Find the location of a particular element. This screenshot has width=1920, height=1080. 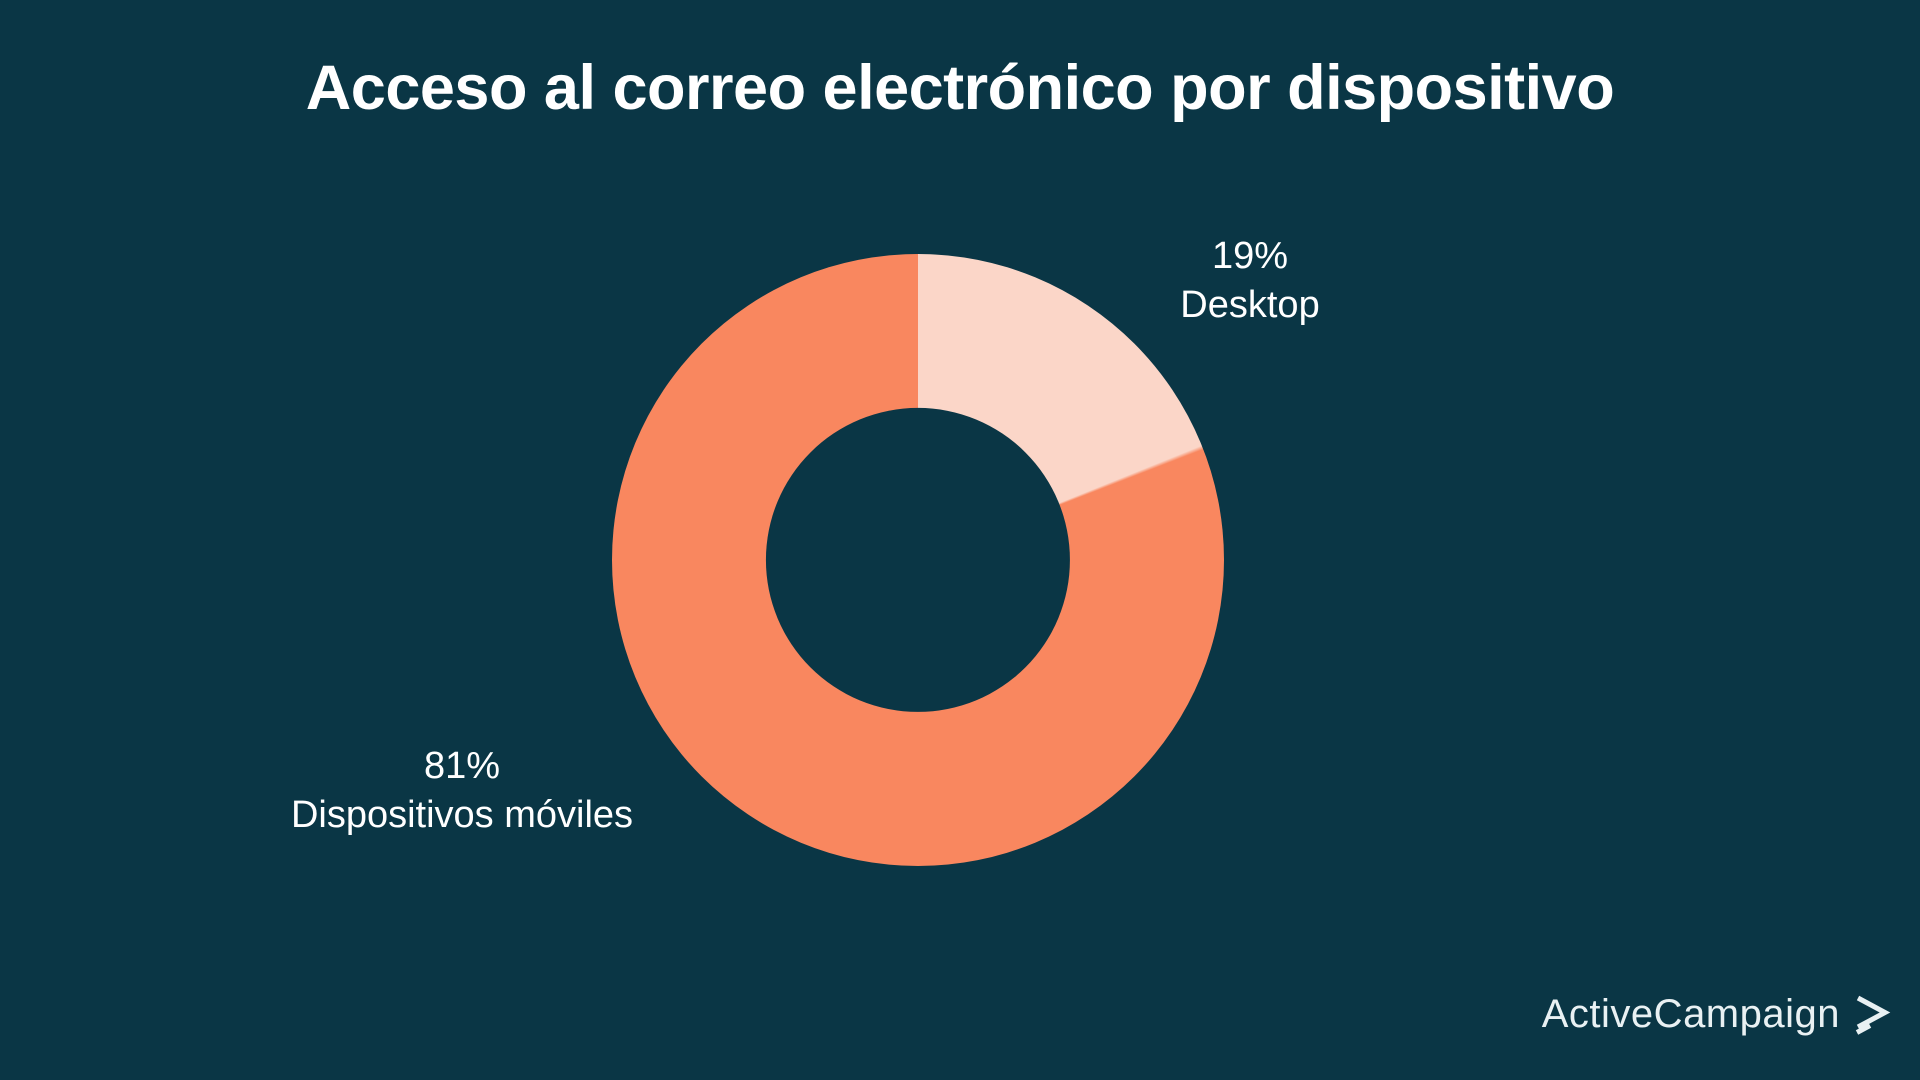

label-mobile: 81% Dispositivos móviles is located at coordinates (462, 791).